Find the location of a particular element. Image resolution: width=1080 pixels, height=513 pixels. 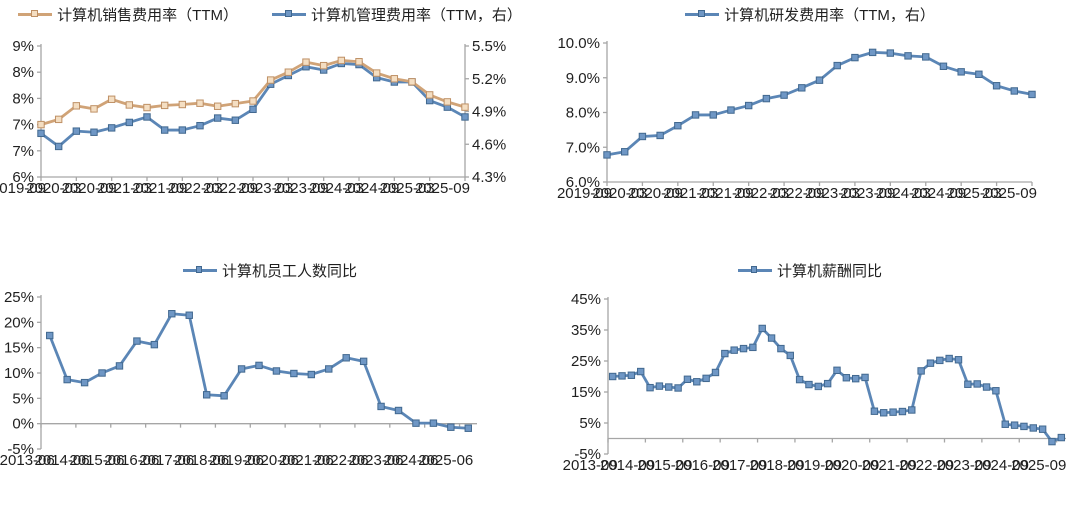

x-axis-tick-label: 2019-09 is located at coordinates (814, 465).